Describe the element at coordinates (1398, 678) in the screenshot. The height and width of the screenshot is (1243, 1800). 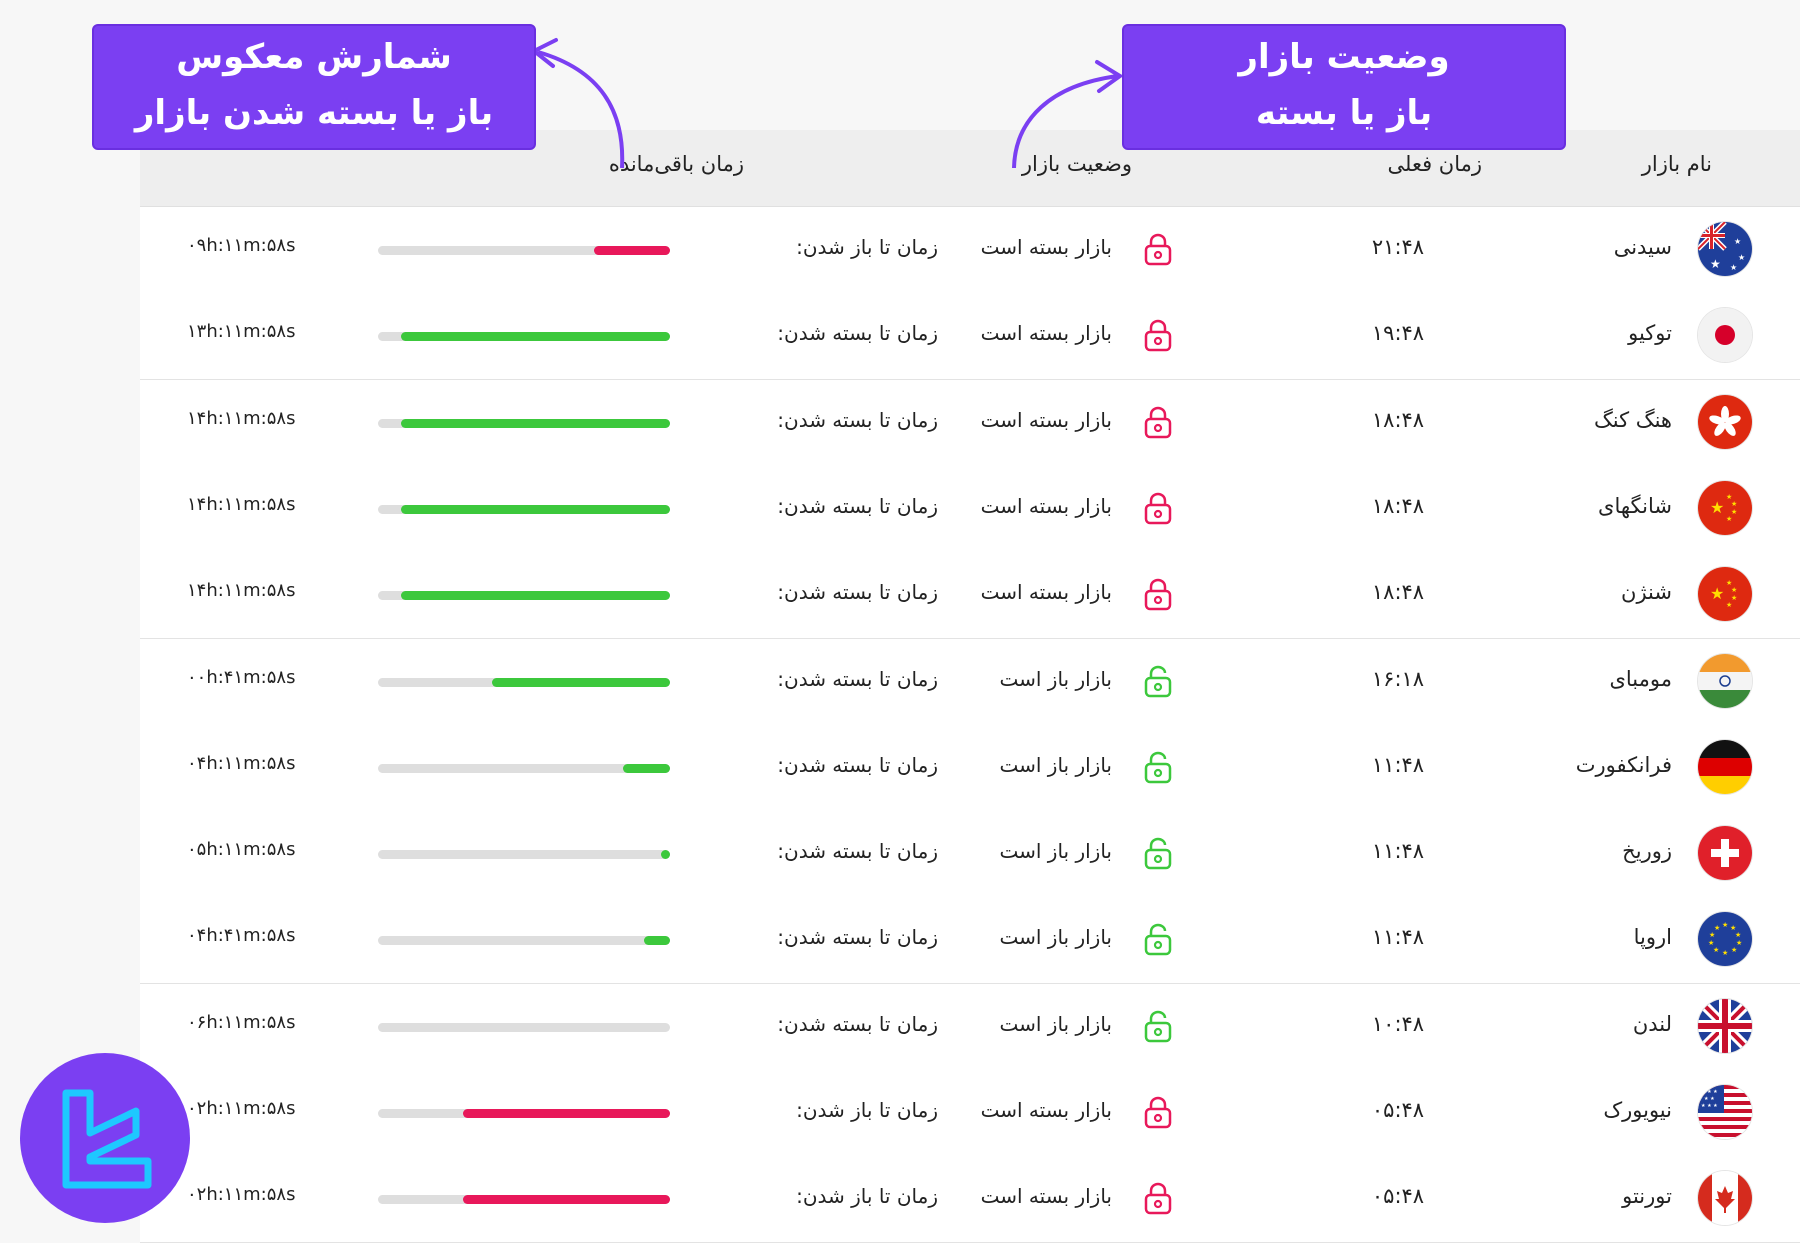
I see `current-time: ۱۶:۱۸` at that location.